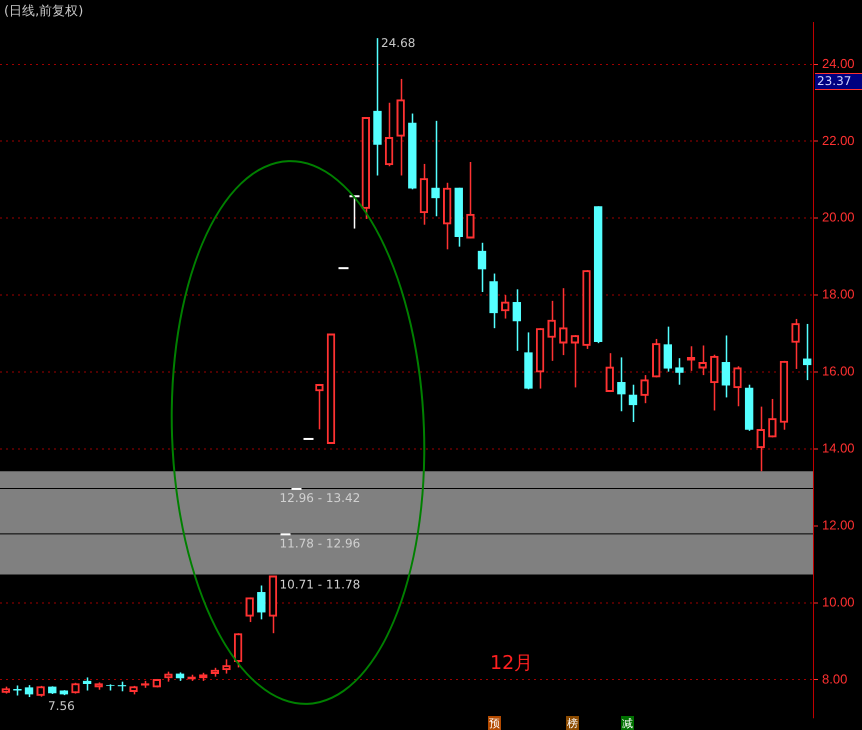  Describe the element at coordinates (838, 81) in the screenshot. I see `text: 23.37` at that location.